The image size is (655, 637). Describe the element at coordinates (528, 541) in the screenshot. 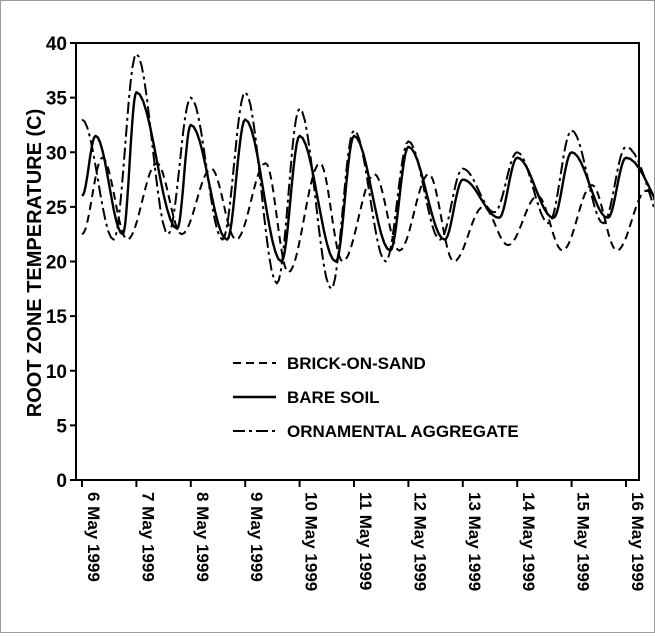

I see `x-tick-label: 14 May 1999` at that location.